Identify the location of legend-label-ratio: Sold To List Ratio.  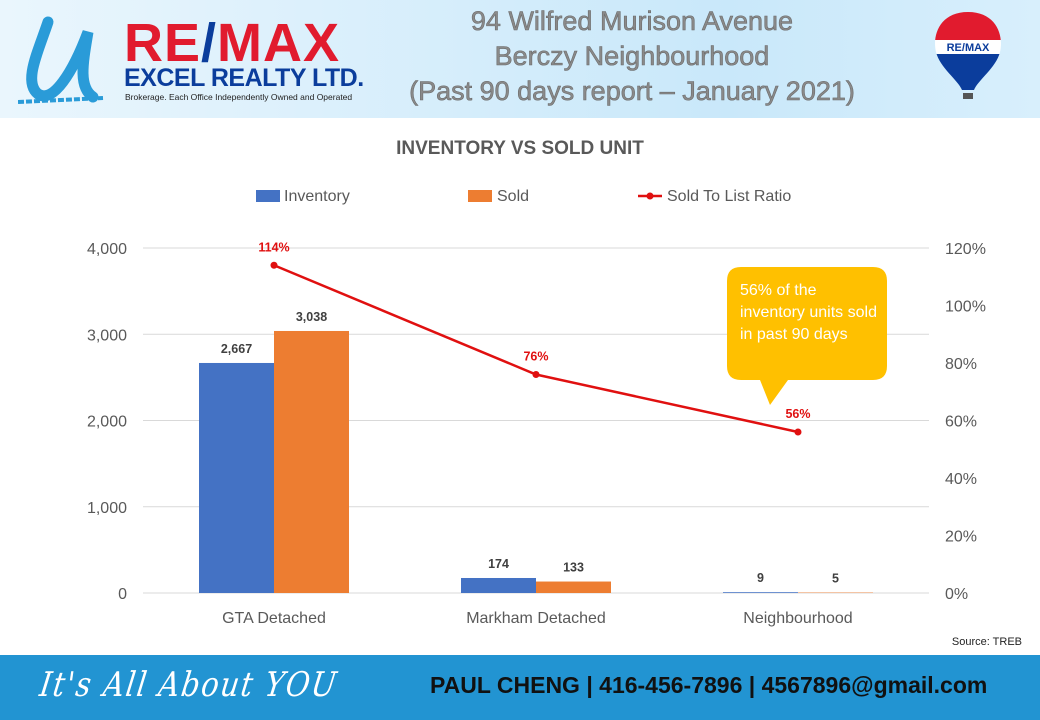
(729, 196).